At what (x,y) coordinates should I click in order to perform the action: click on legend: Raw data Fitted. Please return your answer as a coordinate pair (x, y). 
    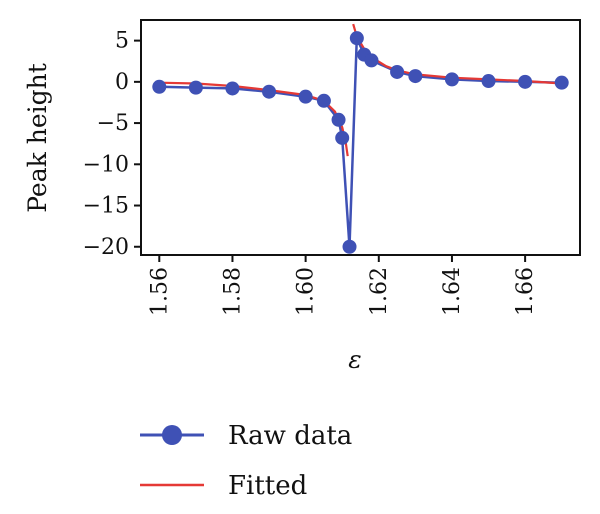
    Looking at the image, I should click on (246, 461).